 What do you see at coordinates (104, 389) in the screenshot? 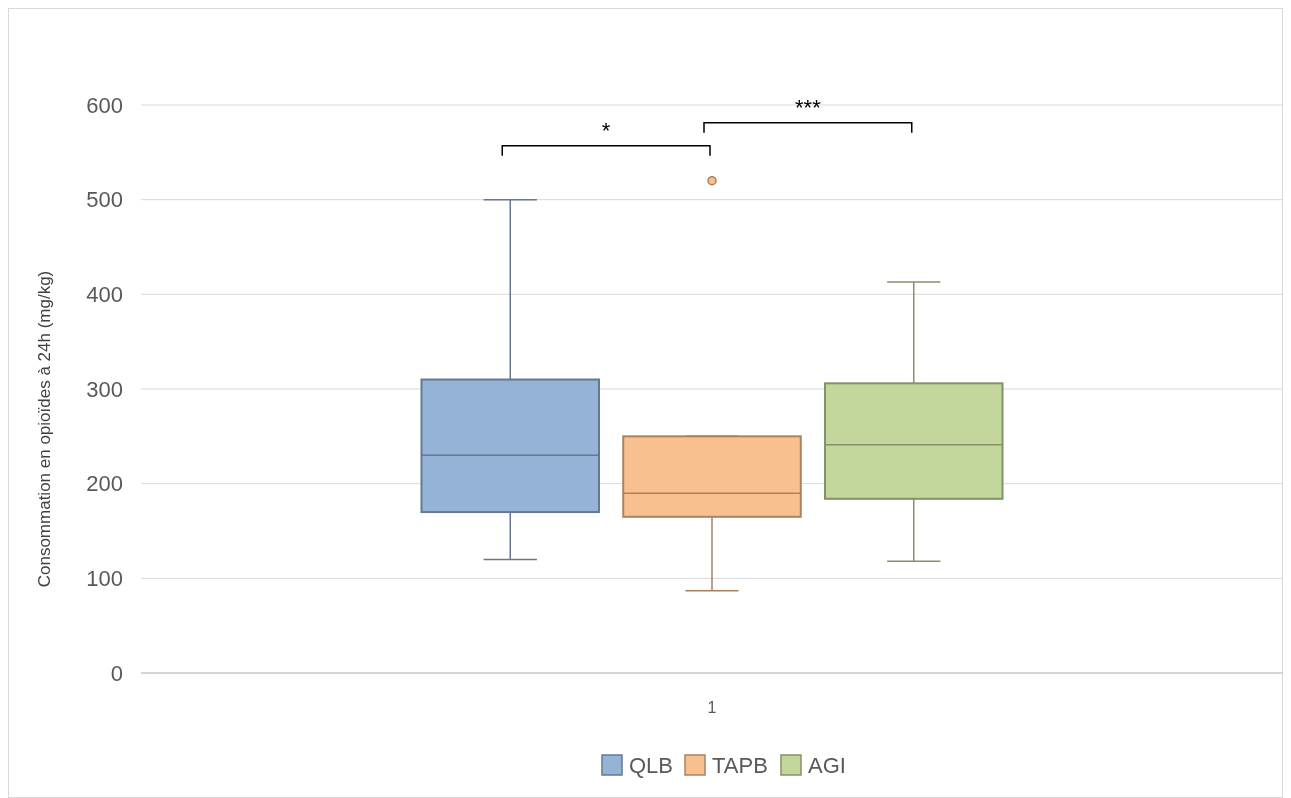
I see `y-tick-label: 300` at bounding box center [104, 389].